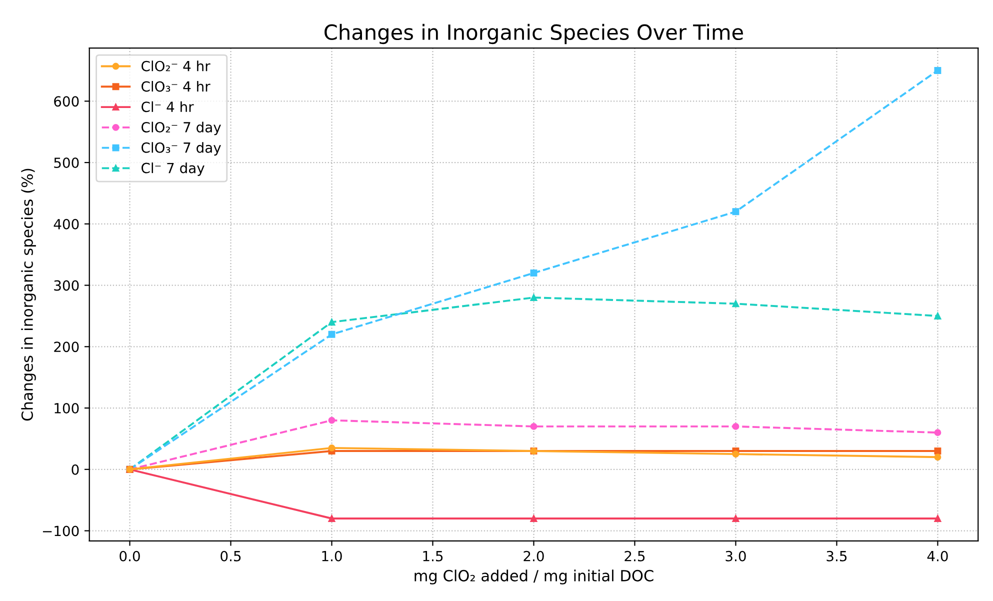 Image resolution: width=993 pixels, height=601 pixels. I want to click on x-tick-label: 0.0, so click(130, 556).